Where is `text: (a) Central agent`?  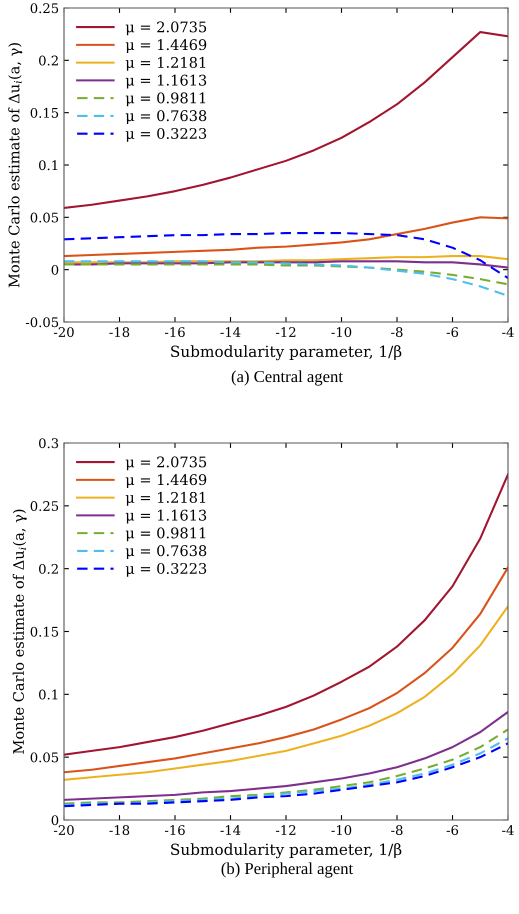
text: (a) Central agent is located at coordinates (287, 378).